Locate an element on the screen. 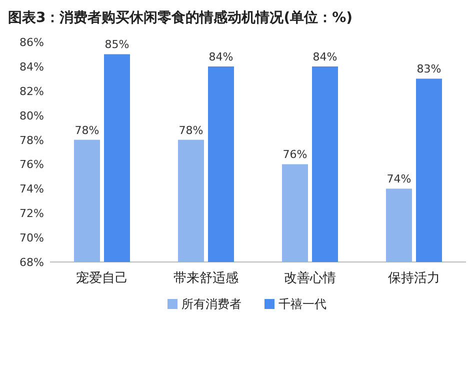 The height and width of the screenshot is (374, 476). data-label: 74% is located at coordinates (399, 179).